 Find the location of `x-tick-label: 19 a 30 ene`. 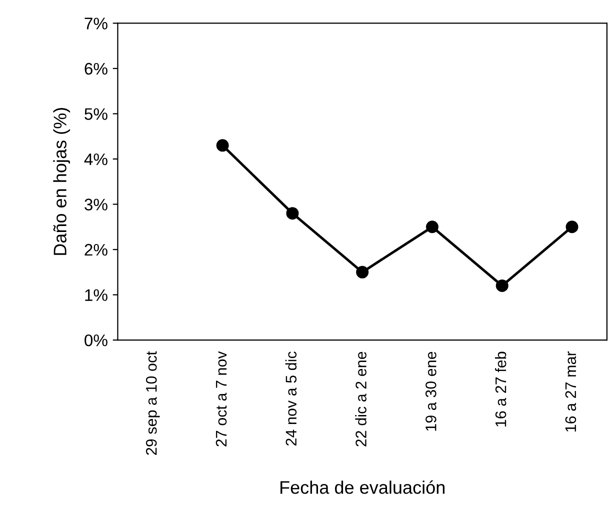

x-tick-label: 19 a 30 ene is located at coordinates (431, 391).